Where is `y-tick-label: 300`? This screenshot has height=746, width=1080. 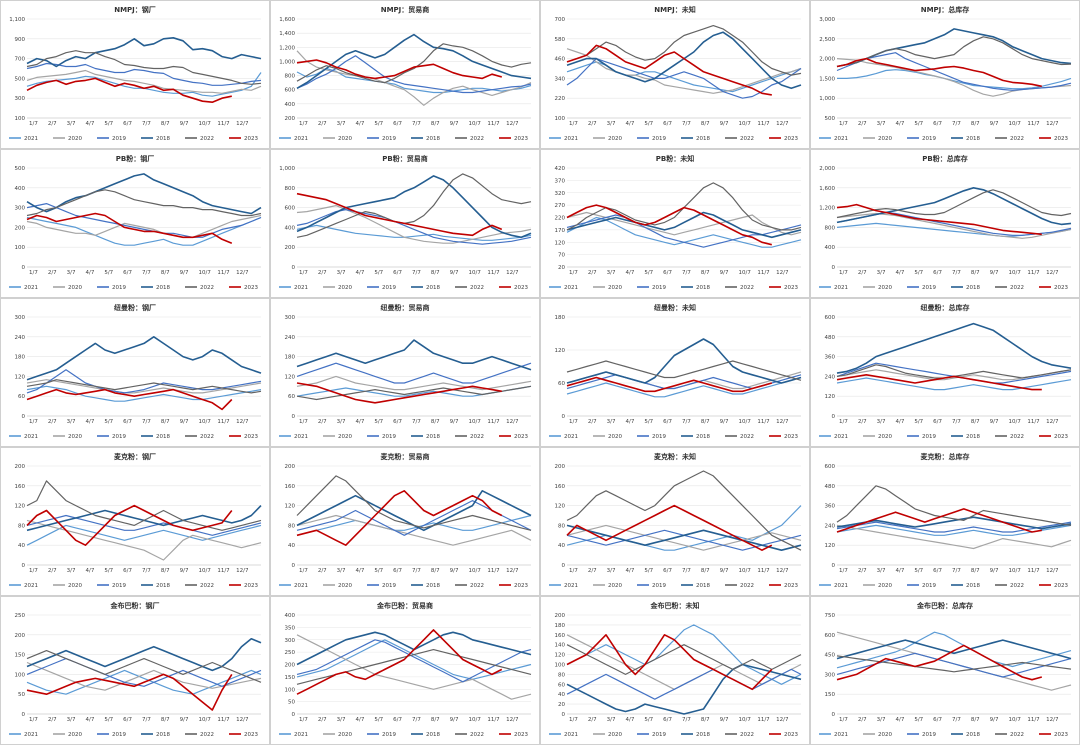
y-tick-label: 300 is located at coordinates (20, 99).